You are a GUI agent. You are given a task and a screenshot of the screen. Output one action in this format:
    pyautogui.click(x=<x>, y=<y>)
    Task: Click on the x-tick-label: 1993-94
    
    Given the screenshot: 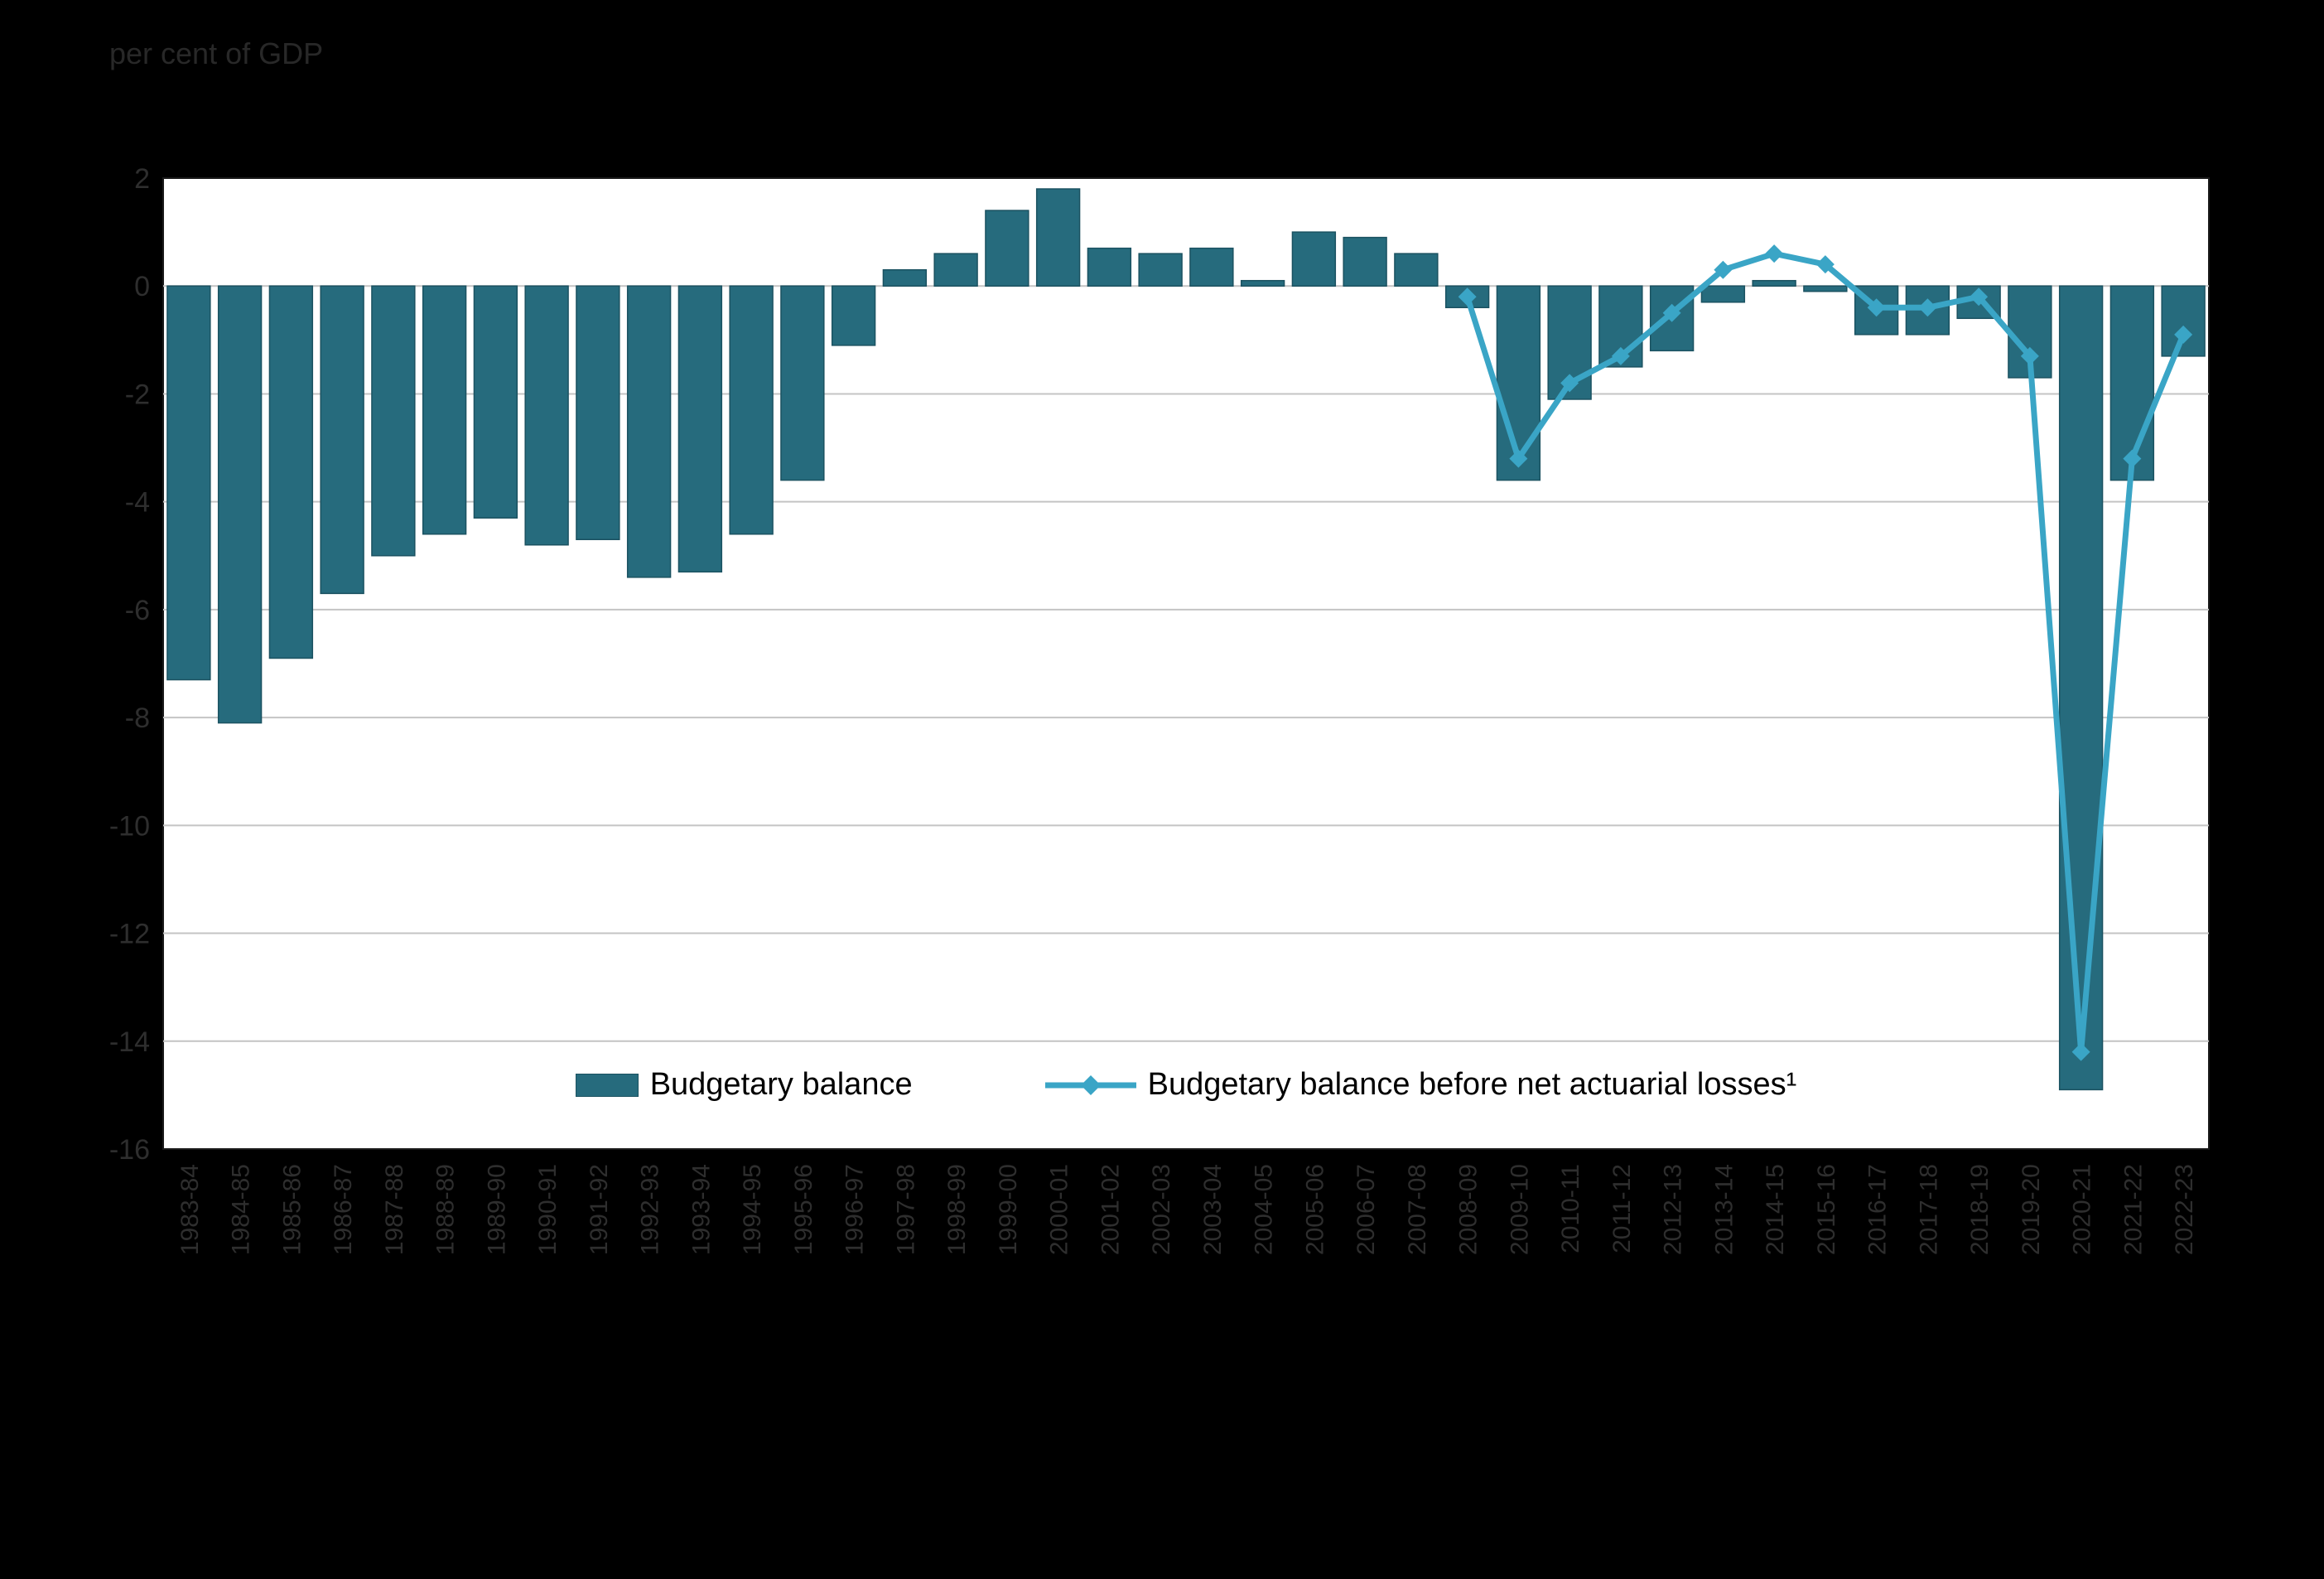 What is the action you would take?
    pyautogui.click(x=701, y=1209)
    